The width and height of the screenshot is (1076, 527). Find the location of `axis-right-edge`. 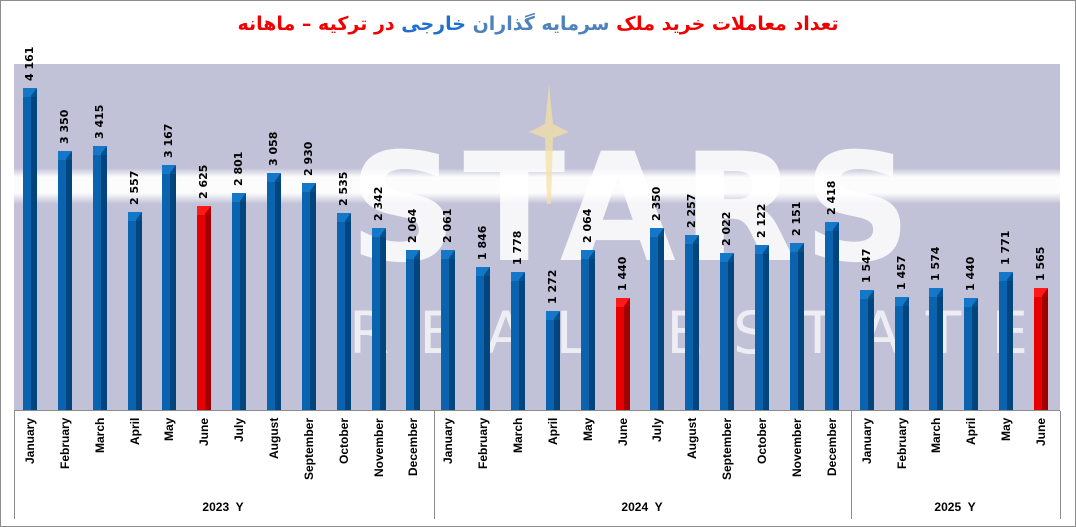

axis-right-edge is located at coordinates (1060, 465).